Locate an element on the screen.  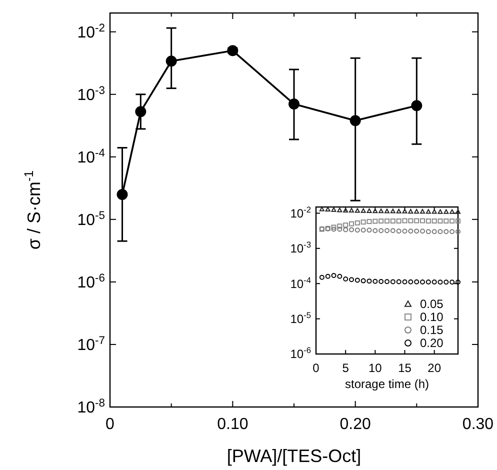
x-tick-label: 0.30 is located at coordinates (478, 424).